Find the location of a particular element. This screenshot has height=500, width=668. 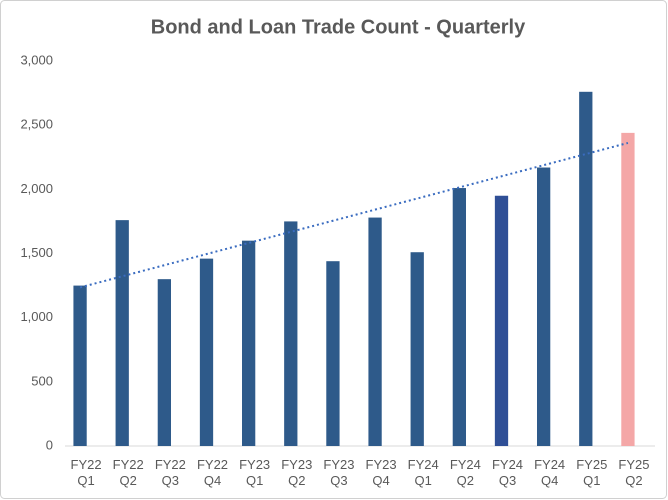

x-tick-label: FY24 Q4 is located at coordinates (549, 472).